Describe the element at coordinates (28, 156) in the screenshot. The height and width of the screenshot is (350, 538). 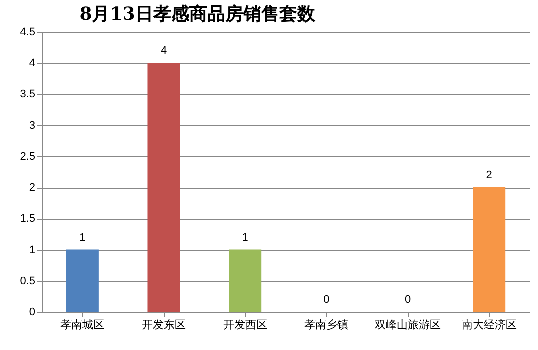
I see `y-tick-label: 2.5` at that location.